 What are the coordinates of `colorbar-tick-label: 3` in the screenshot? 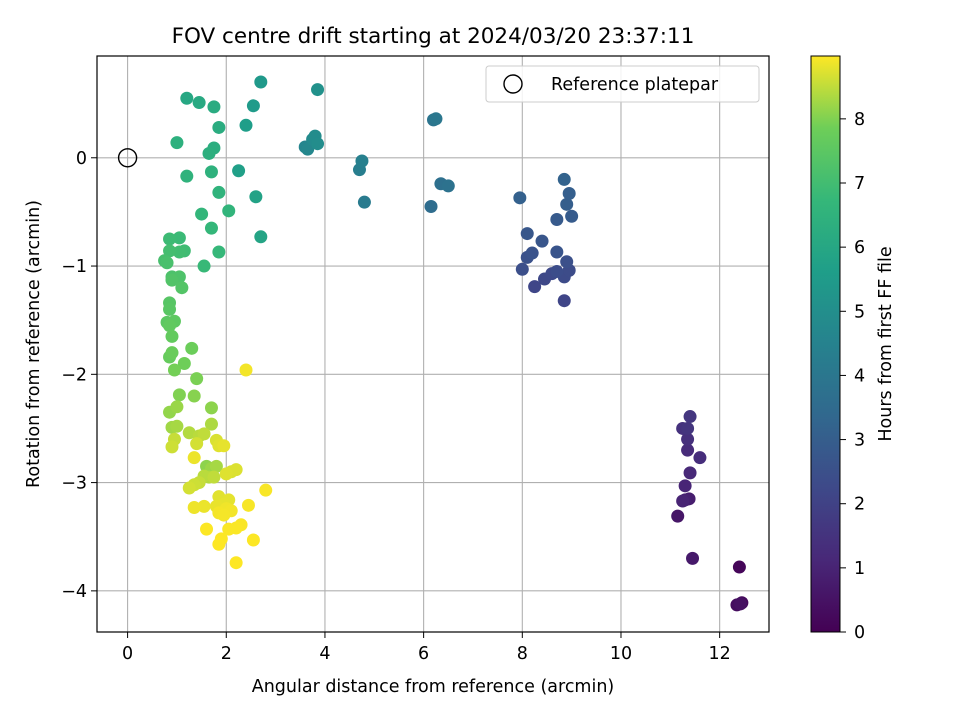 It's located at (859, 441).